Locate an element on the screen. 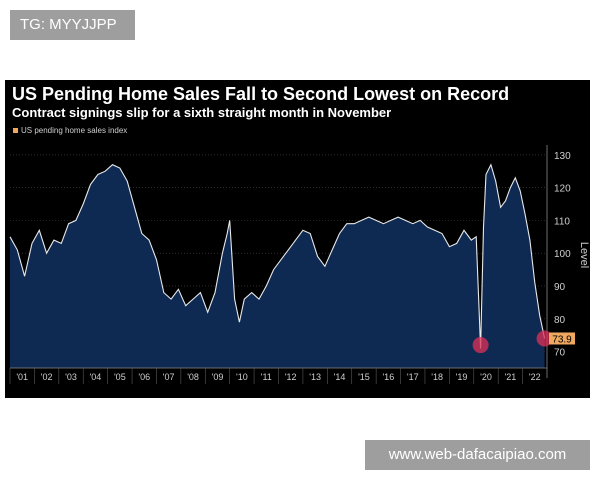 The height and width of the screenshot is (480, 600). last-value-badge: 73.9 is located at coordinates (562, 338).